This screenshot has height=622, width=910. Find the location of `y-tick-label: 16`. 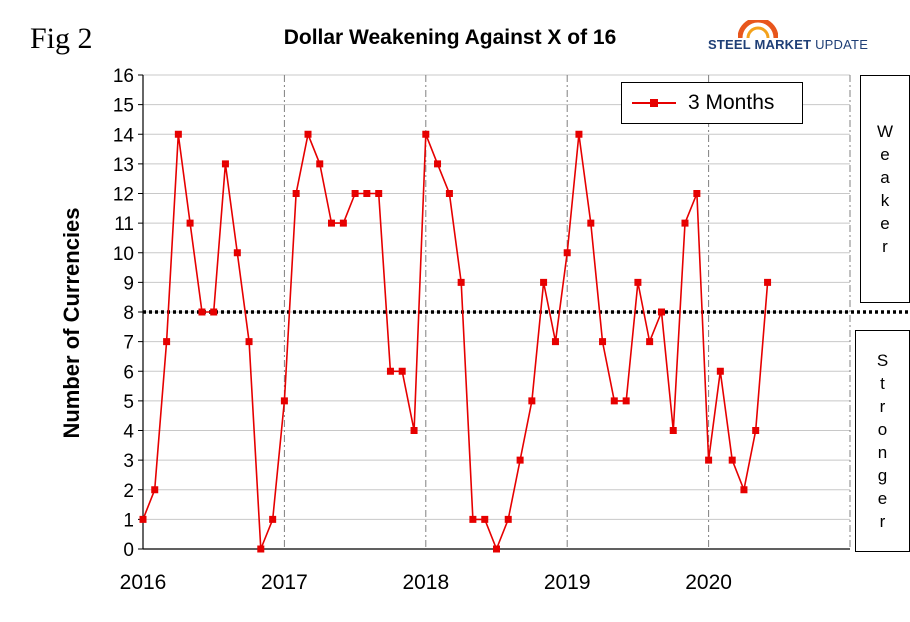

y-tick-label: 16 is located at coordinates (123, 76).